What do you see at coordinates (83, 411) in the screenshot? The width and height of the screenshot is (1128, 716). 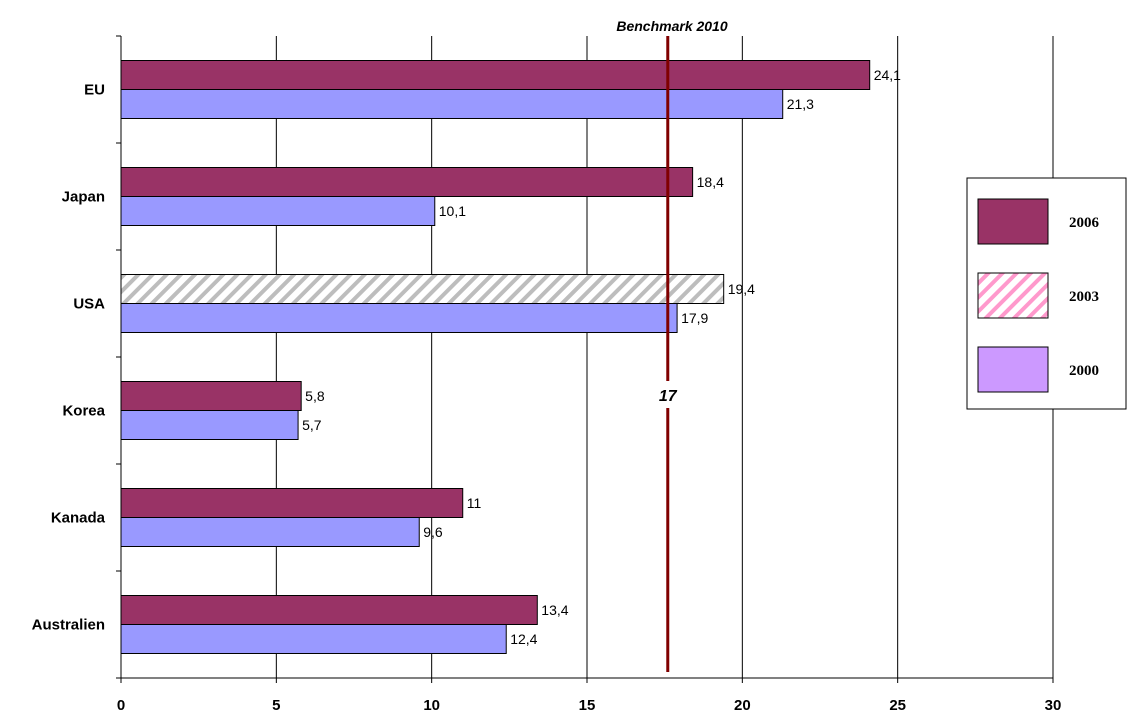 I see `category-label: Korea` at bounding box center [83, 411].